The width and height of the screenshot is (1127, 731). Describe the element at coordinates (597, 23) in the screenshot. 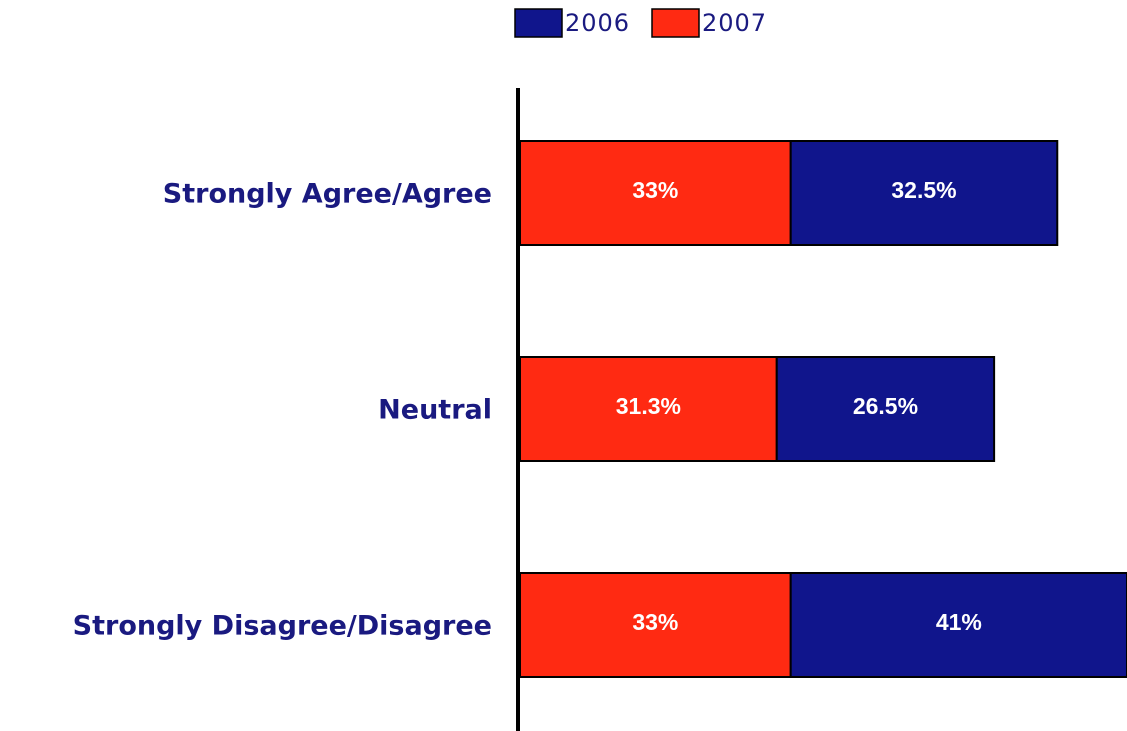

I see `legend-label: 2006` at that location.